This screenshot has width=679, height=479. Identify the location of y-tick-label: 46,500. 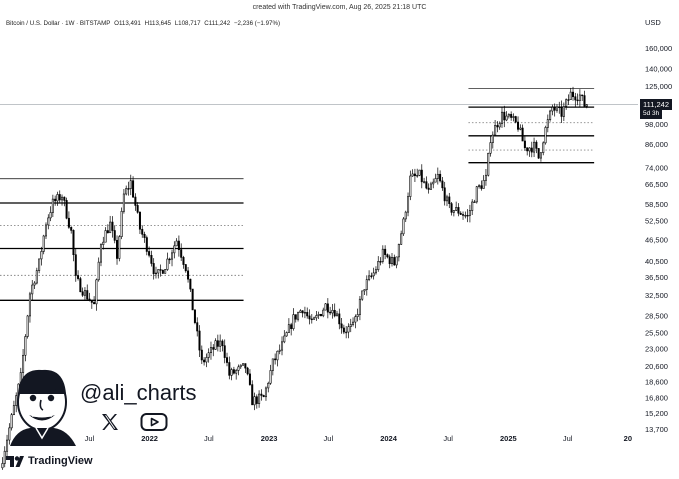
(656, 240).